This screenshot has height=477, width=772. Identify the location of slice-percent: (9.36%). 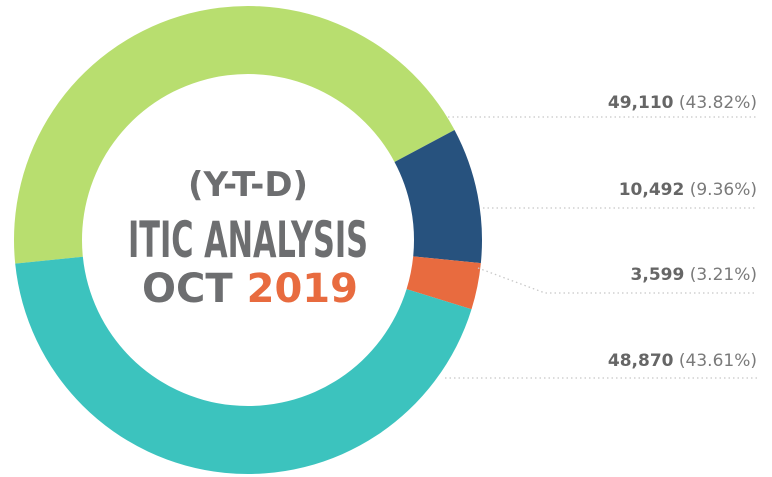
(723, 190).